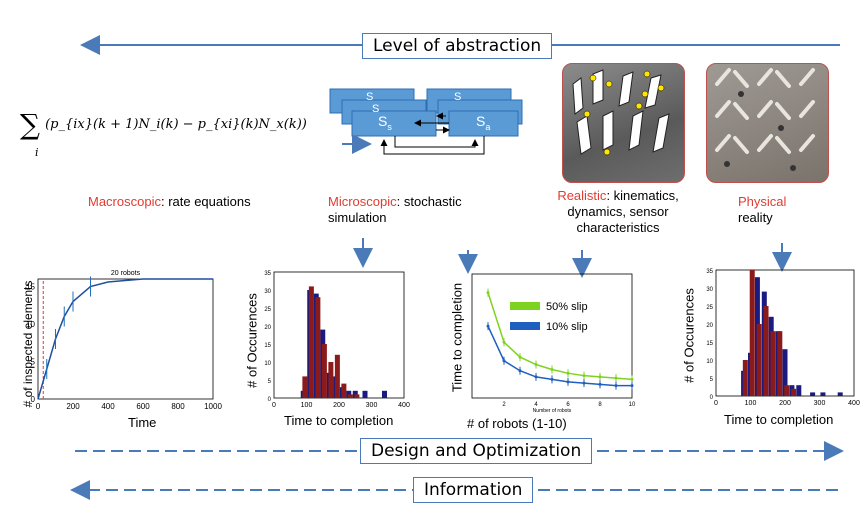 The width and height of the screenshot is (865, 519). Describe the element at coordinates (621, 112) in the screenshot. I see `simulation-scene` at that location.